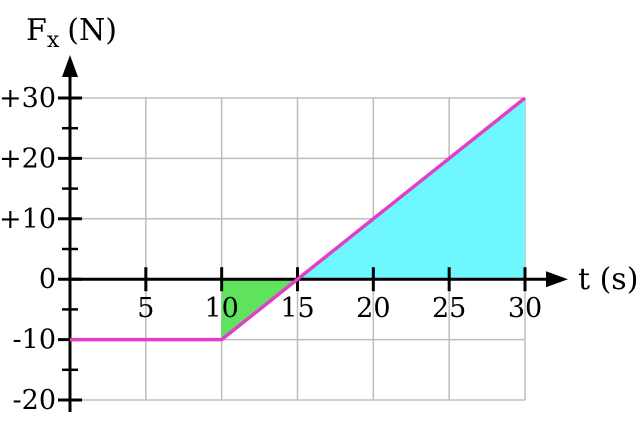 Image resolution: width=640 pixels, height=426 pixels. Describe the element at coordinates (373, 308) in the screenshot. I see `x-tick-label: 20` at that location.